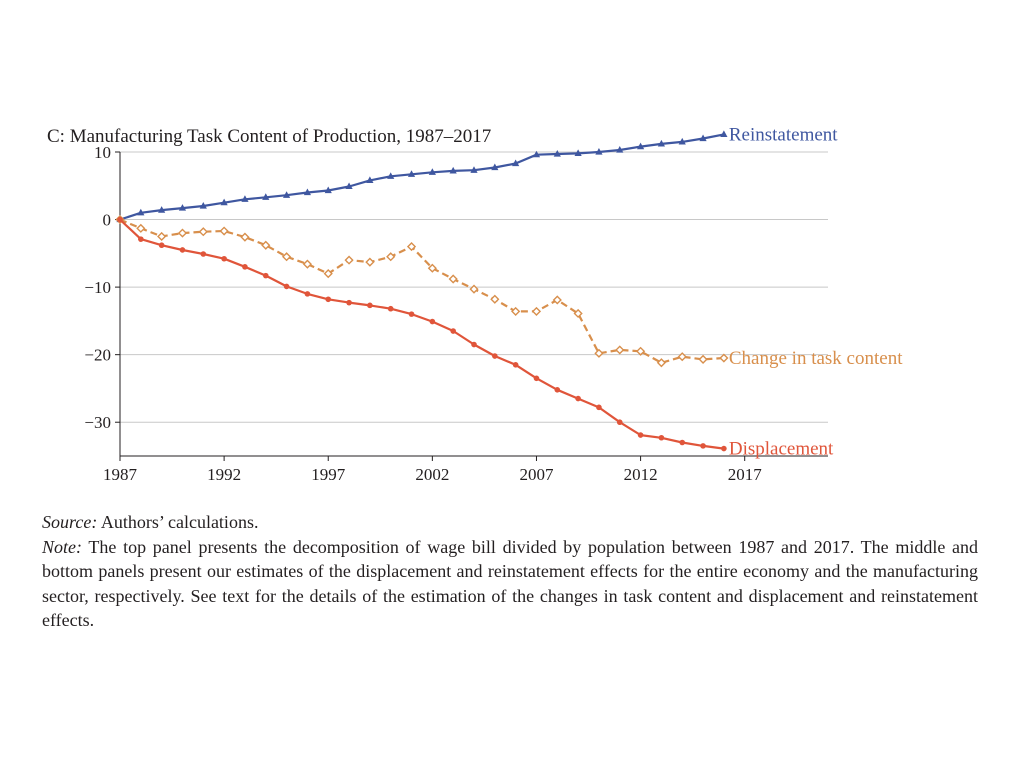 The height and width of the screenshot is (768, 1024). Describe the element at coordinates (432, 474) in the screenshot. I see `x-tick-label: 2002` at that location.